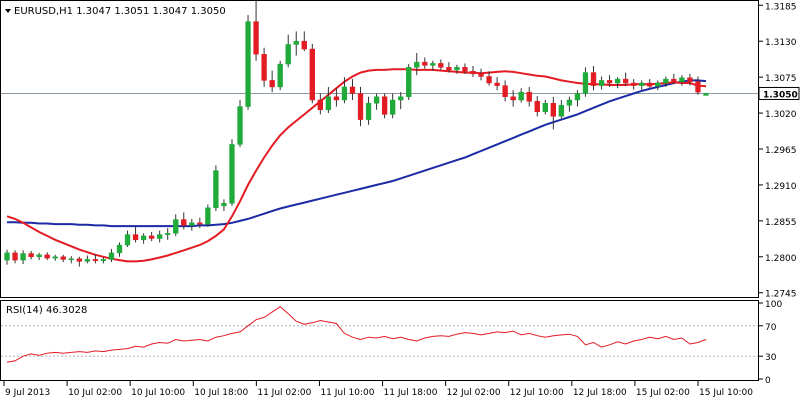 This screenshot has height=404, width=800. Describe the element at coordinates (221, 393) in the screenshot. I see `time-tick-label: 10 Jul 18:00` at that location.